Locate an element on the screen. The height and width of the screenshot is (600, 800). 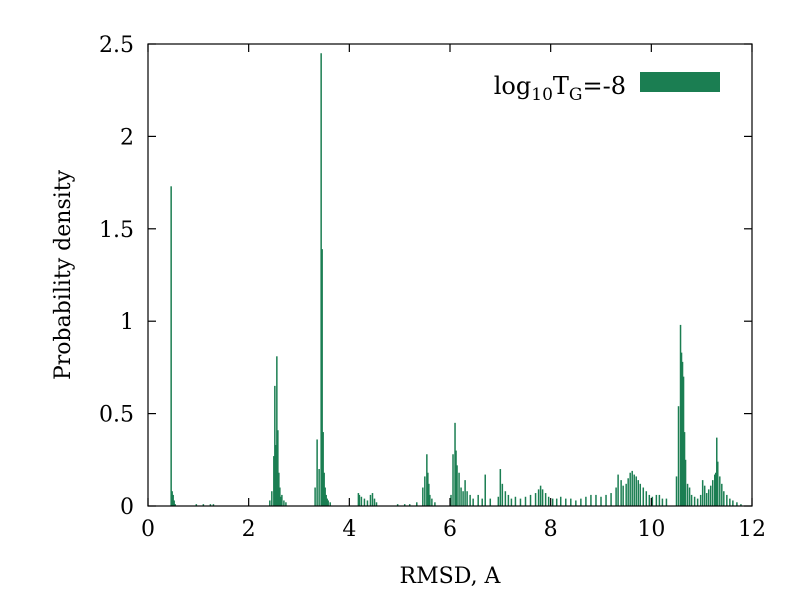
x-tick-label: 10 is located at coordinates (651, 529).